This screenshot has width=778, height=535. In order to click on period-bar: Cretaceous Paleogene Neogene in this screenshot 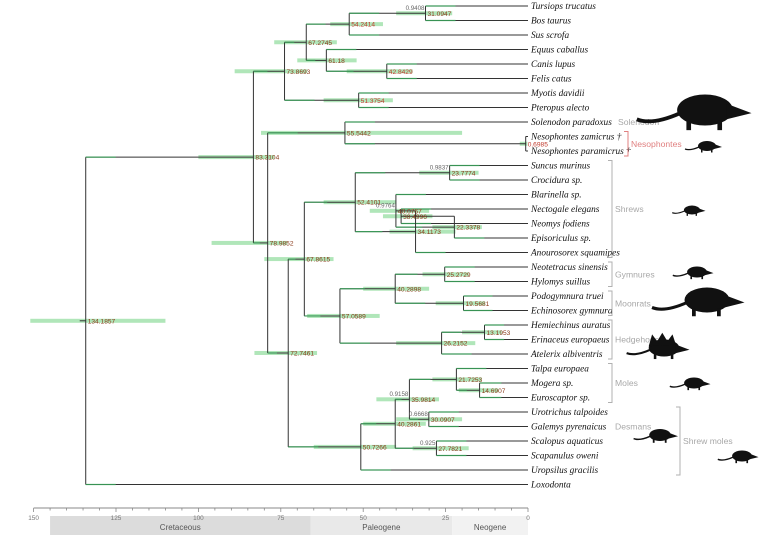, I will do `click(289, 525)`.